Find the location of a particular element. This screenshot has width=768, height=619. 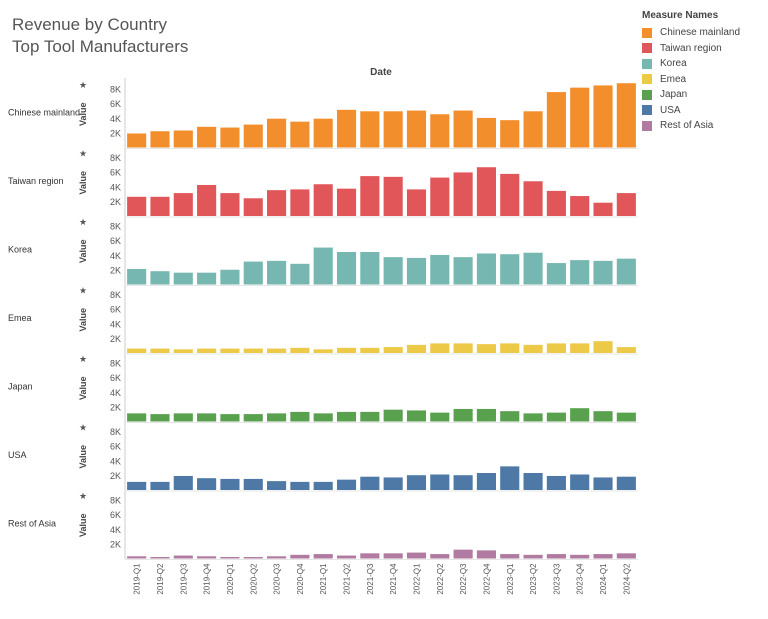

x-tick-label: 2020-Q2 is located at coordinates (253, 579).